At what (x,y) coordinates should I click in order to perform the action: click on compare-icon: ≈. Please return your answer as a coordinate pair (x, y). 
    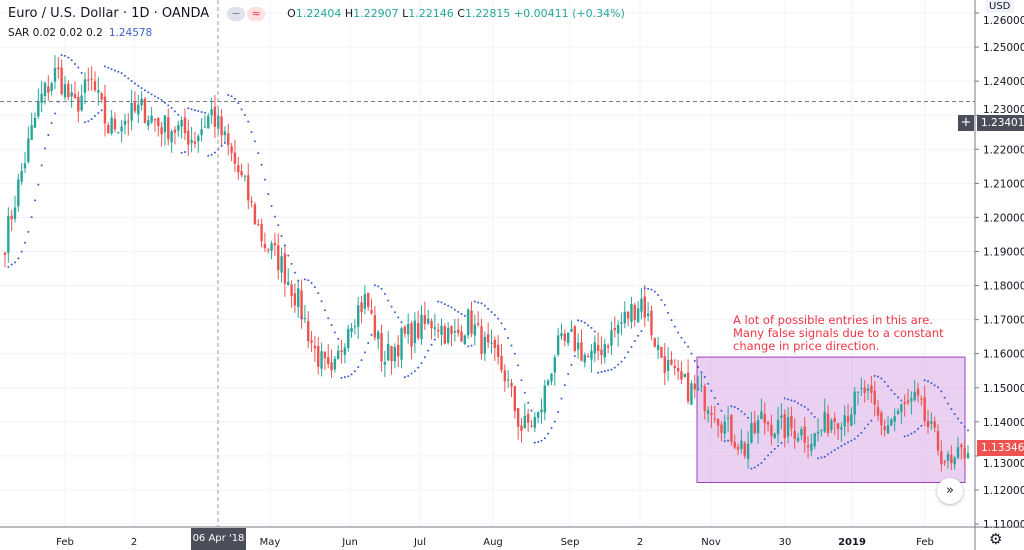
    Looking at the image, I should click on (256, 13).